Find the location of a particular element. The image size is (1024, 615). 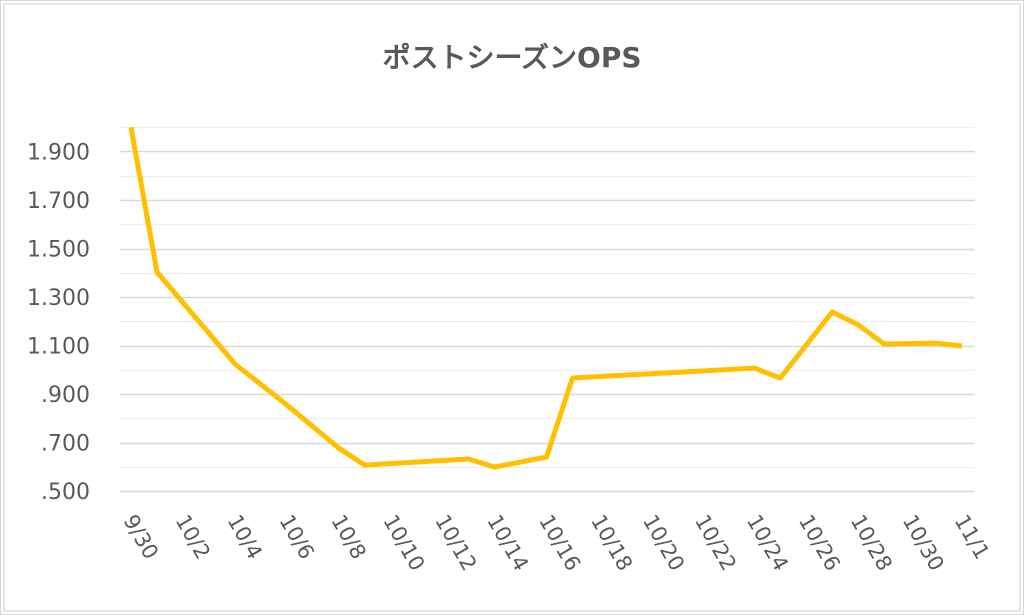

x-tick-label: 10/4 is located at coordinates (245, 537).